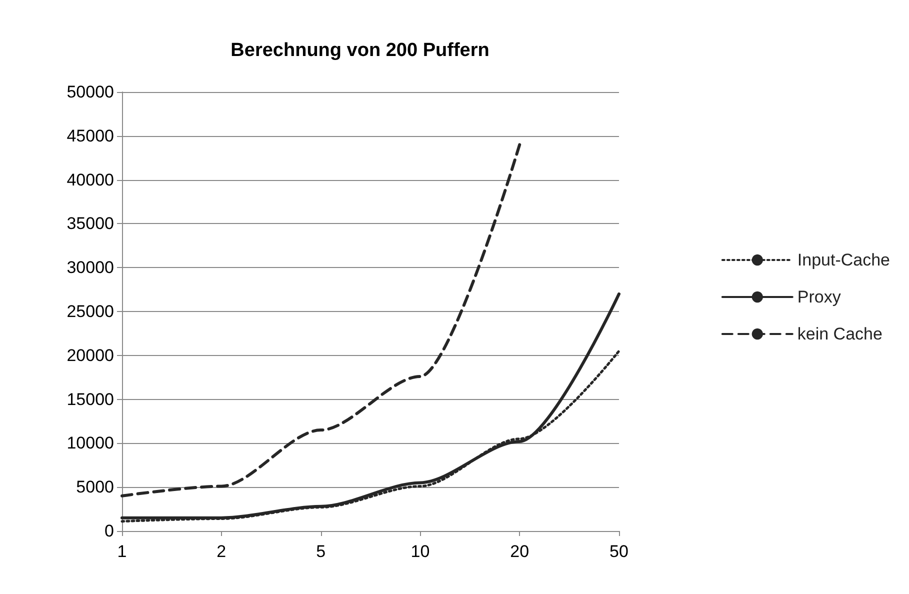 Image resolution: width=909 pixels, height=594 pixels. I want to click on chart-title: Berechnung von 200 Puffern, so click(360, 50).